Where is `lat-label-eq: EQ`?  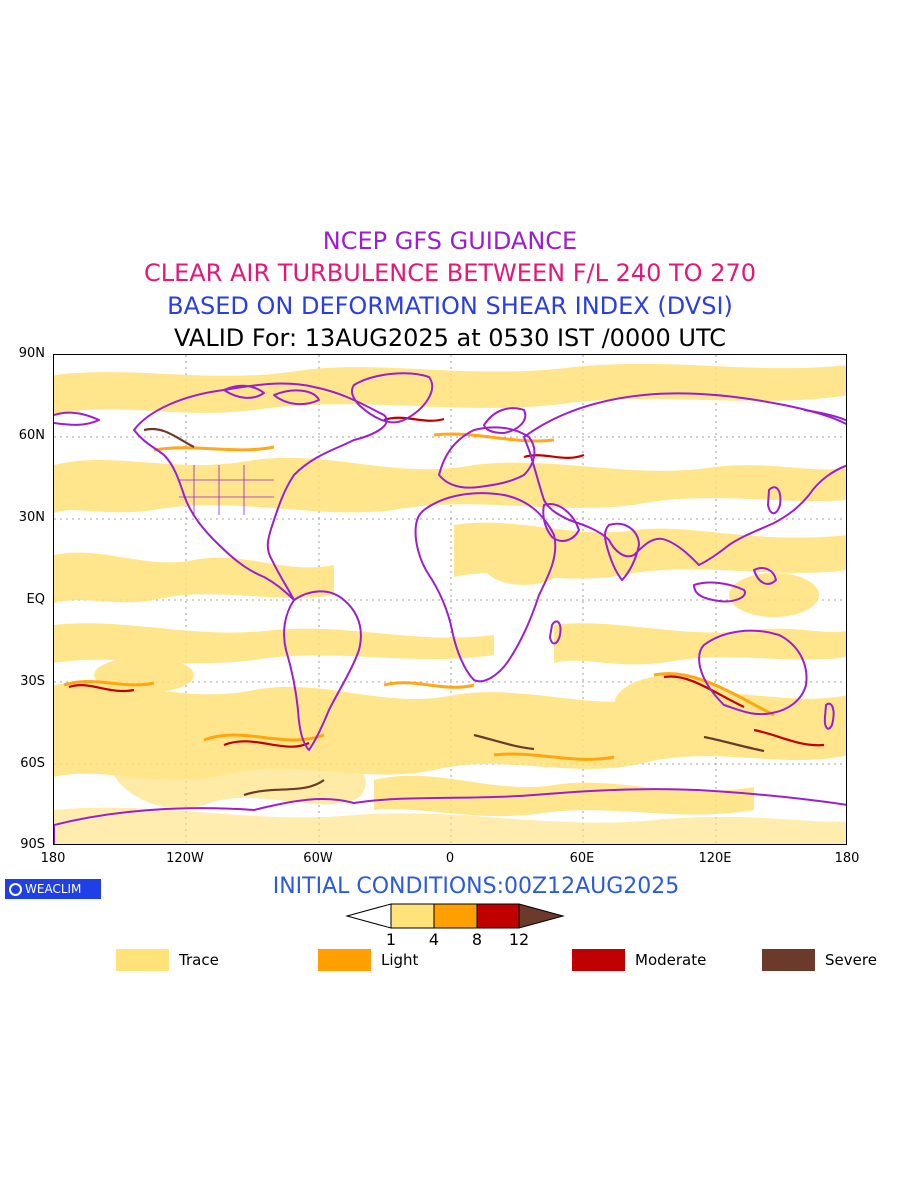
lat-label-eq: EQ is located at coordinates (35, 599).